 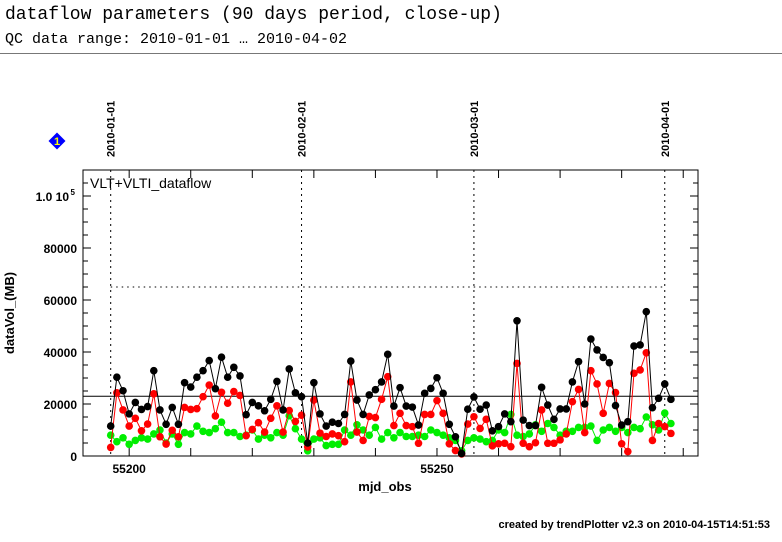 What do you see at coordinates (57, 141) in the screenshot?
I see `marker-badge: 1` at bounding box center [57, 141].